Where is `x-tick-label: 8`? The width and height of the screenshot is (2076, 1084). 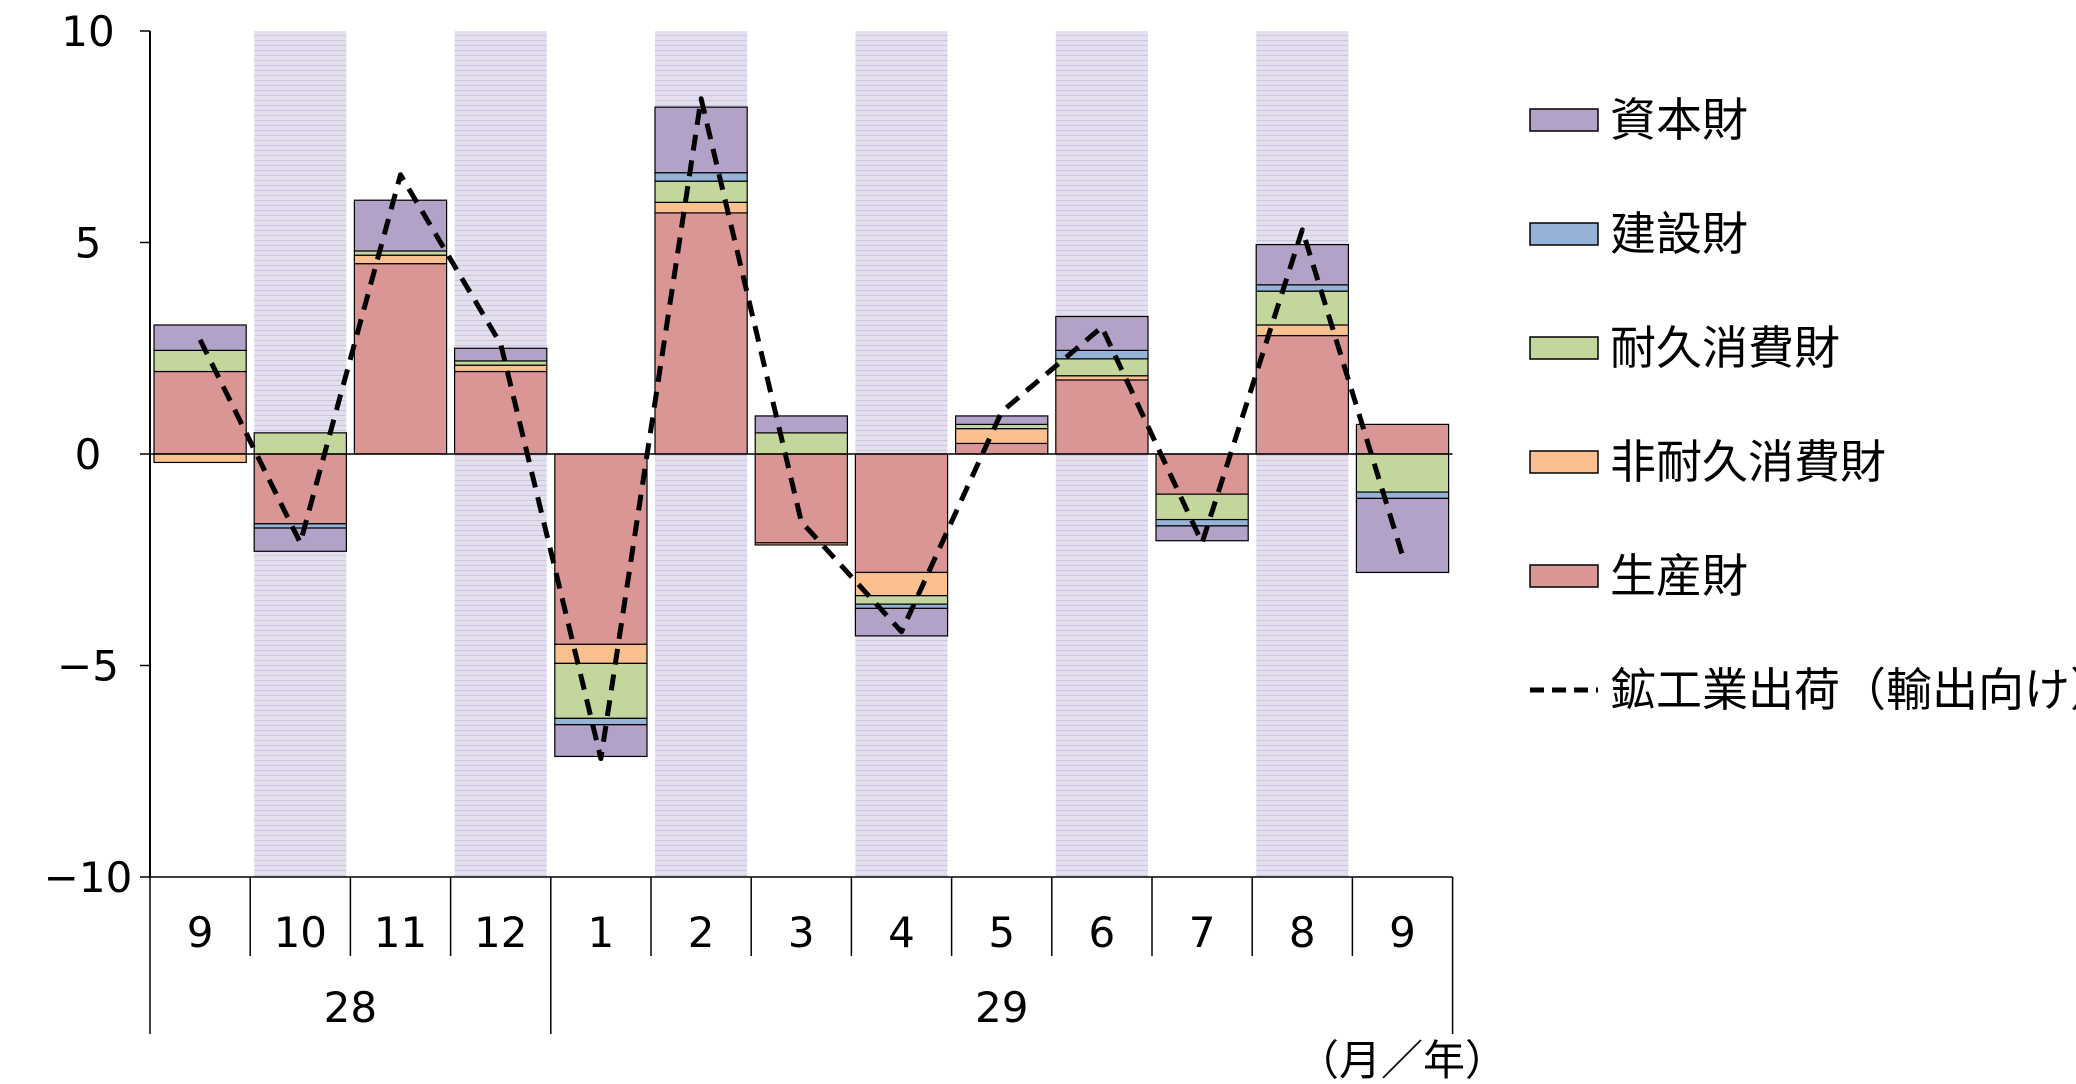
x-tick-label: 8 is located at coordinates (1302, 932).